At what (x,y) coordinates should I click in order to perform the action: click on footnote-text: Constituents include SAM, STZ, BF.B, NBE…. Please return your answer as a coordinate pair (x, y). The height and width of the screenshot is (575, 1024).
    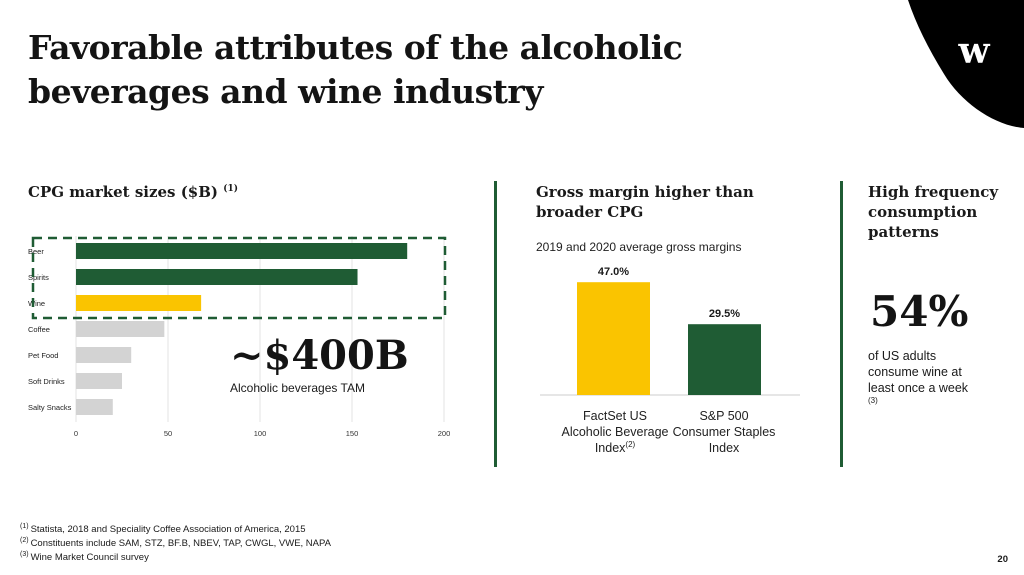
    Looking at the image, I should click on (180, 543).